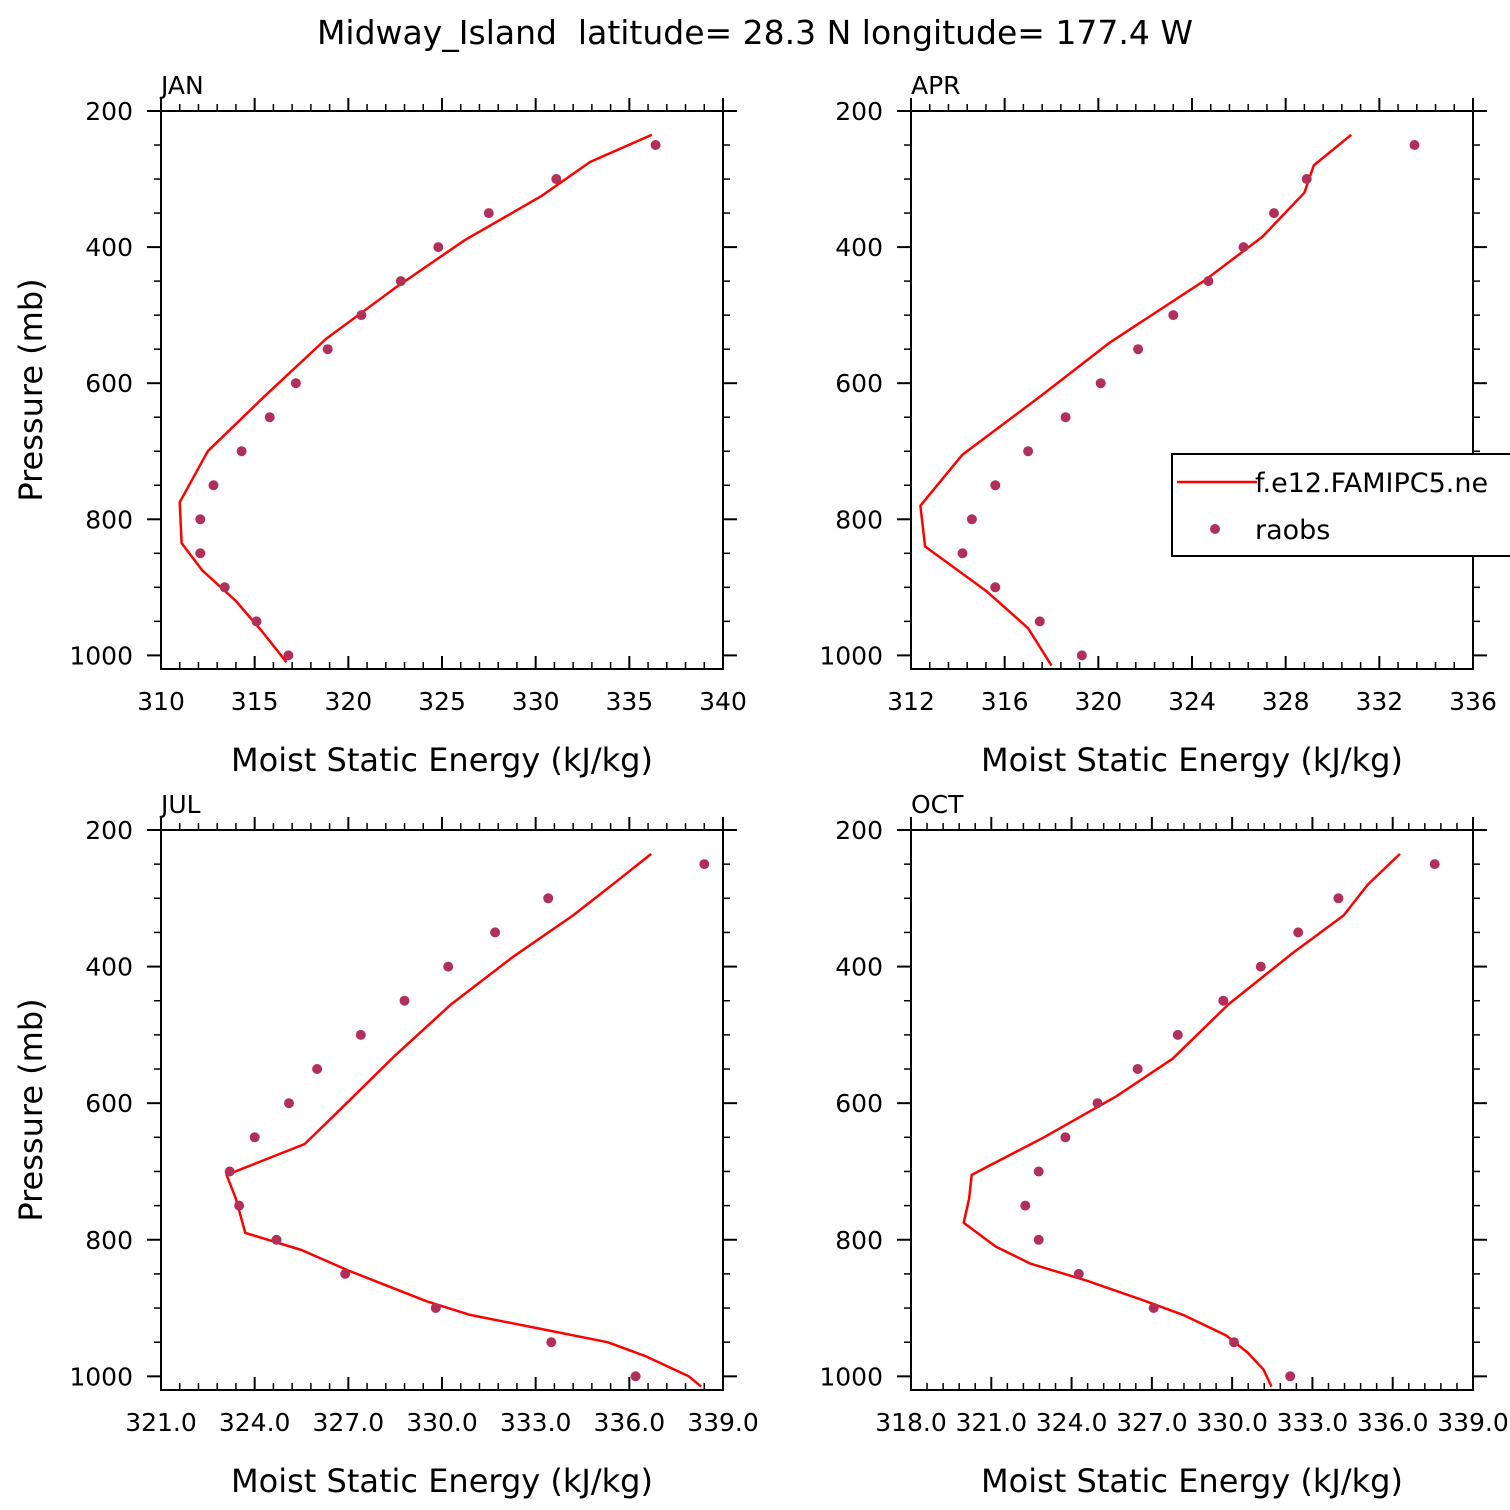 This screenshot has height=1510, width=1510. I want to click on legend: f.e12.FAMIPC5.ne raobs, so click(1340, 505).